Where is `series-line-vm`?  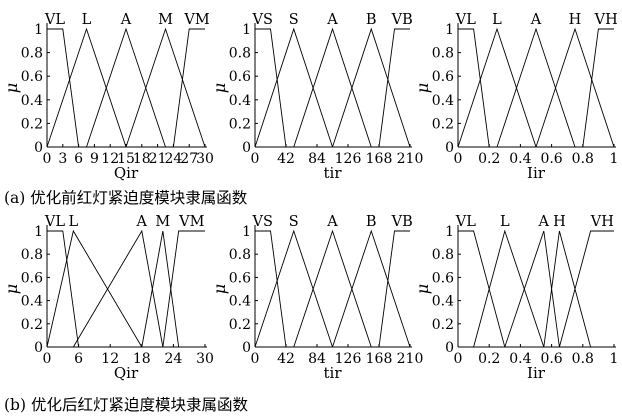 series-line-vm is located at coordinates (188, 88).